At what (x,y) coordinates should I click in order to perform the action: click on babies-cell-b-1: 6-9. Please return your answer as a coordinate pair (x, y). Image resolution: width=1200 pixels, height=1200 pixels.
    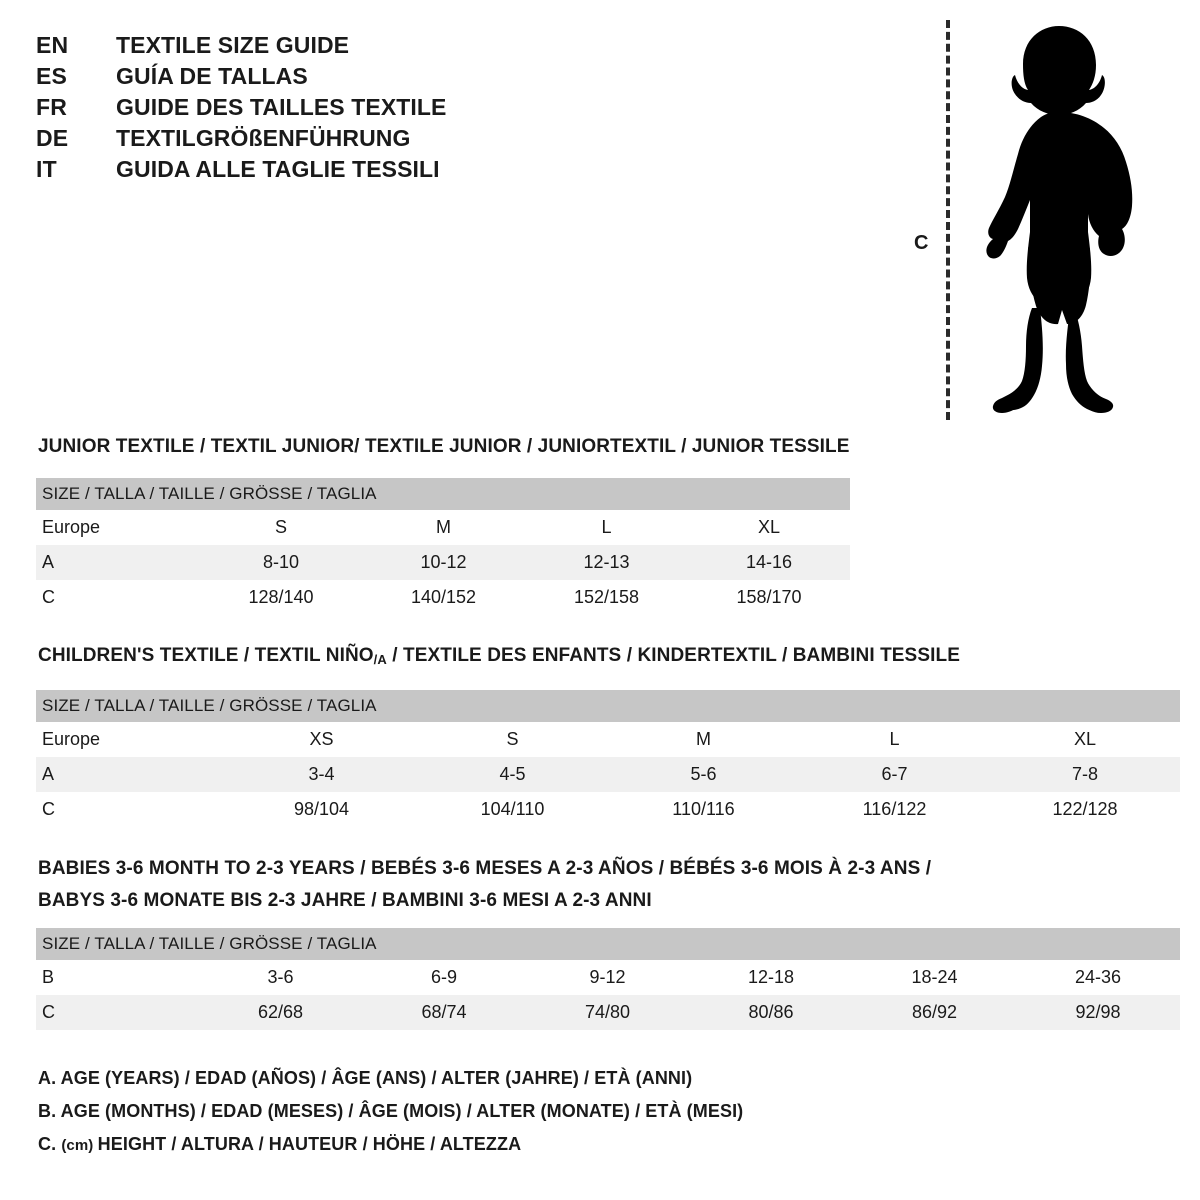
    Looking at the image, I should click on (444, 977).